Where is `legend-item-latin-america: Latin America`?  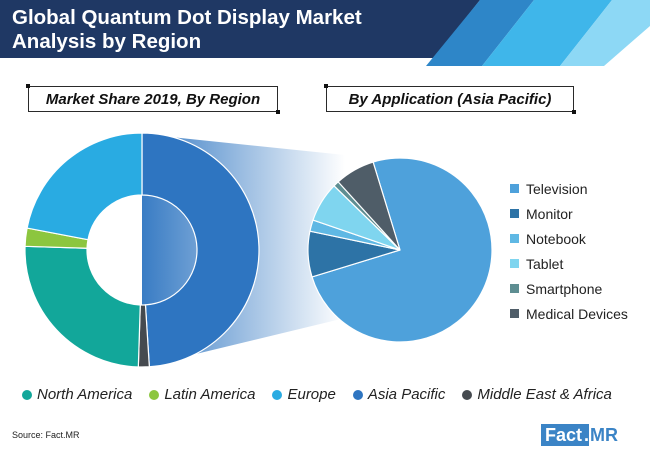
legend-item-latin-america: Latin America is located at coordinates (202, 394).